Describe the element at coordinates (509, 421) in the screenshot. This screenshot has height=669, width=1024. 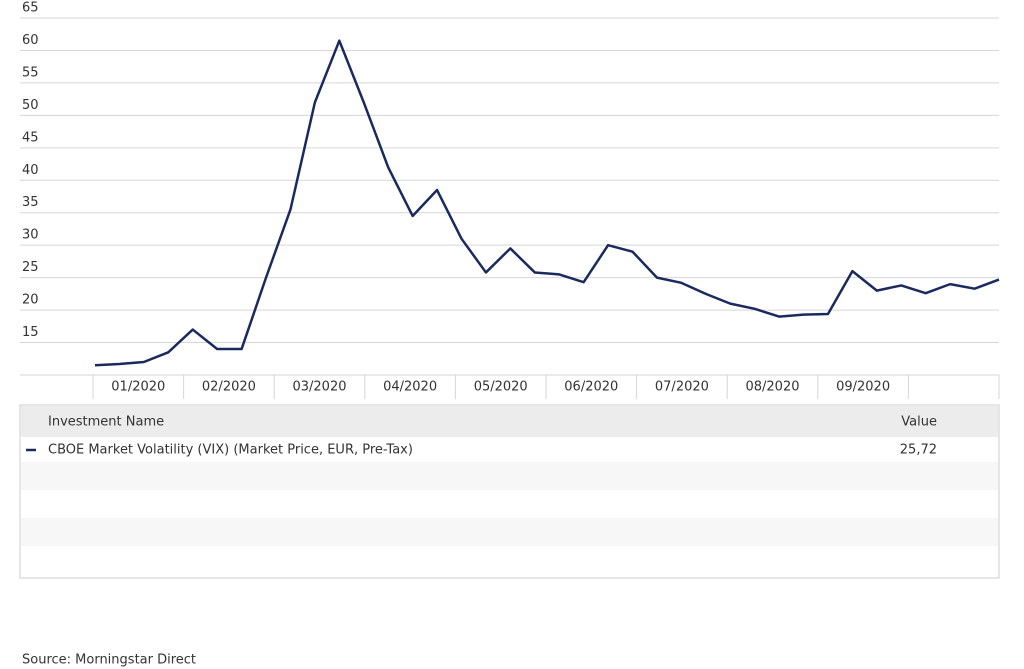
I see `table-header` at that location.